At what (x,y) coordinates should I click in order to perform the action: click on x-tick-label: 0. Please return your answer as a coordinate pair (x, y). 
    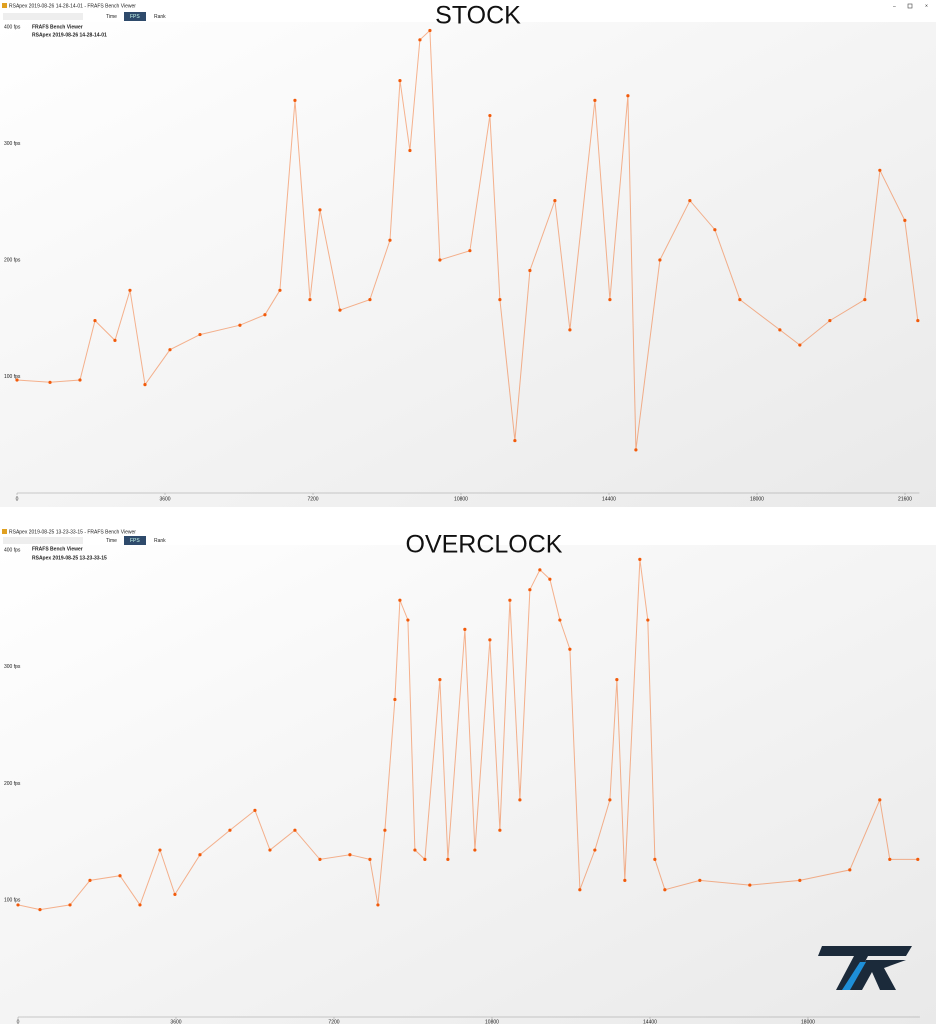
    Looking at the image, I should click on (17, 499).